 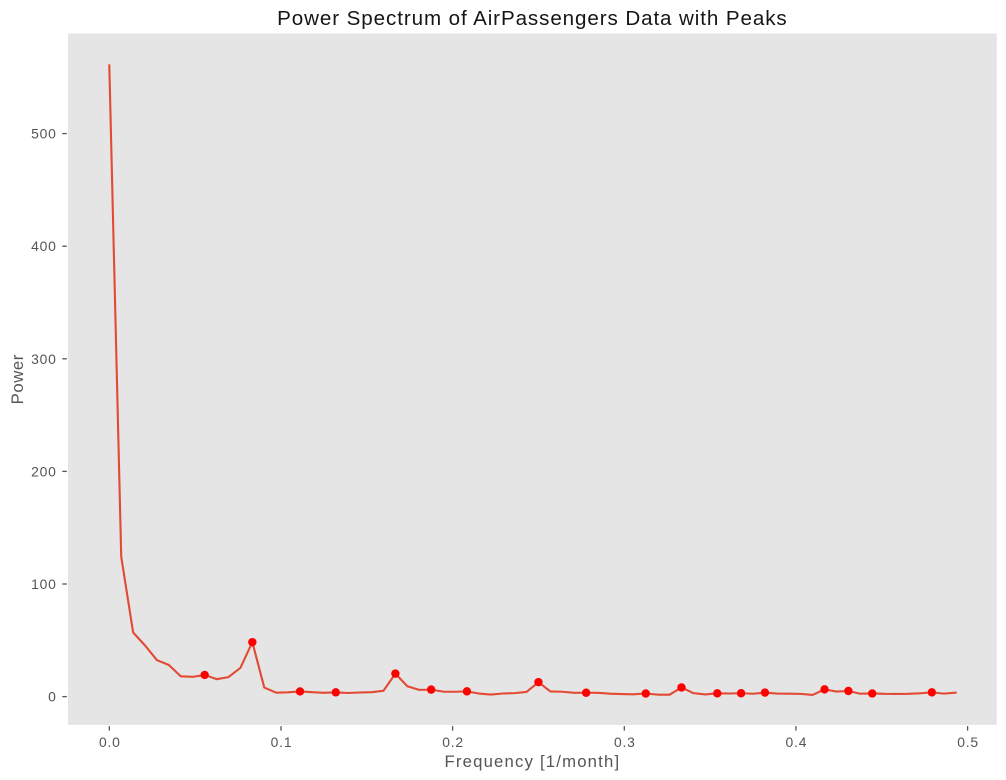 What do you see at coordinates (44, 584) in the screenshot?
I see `svg-text: 100` at bounding box center [44, 584].